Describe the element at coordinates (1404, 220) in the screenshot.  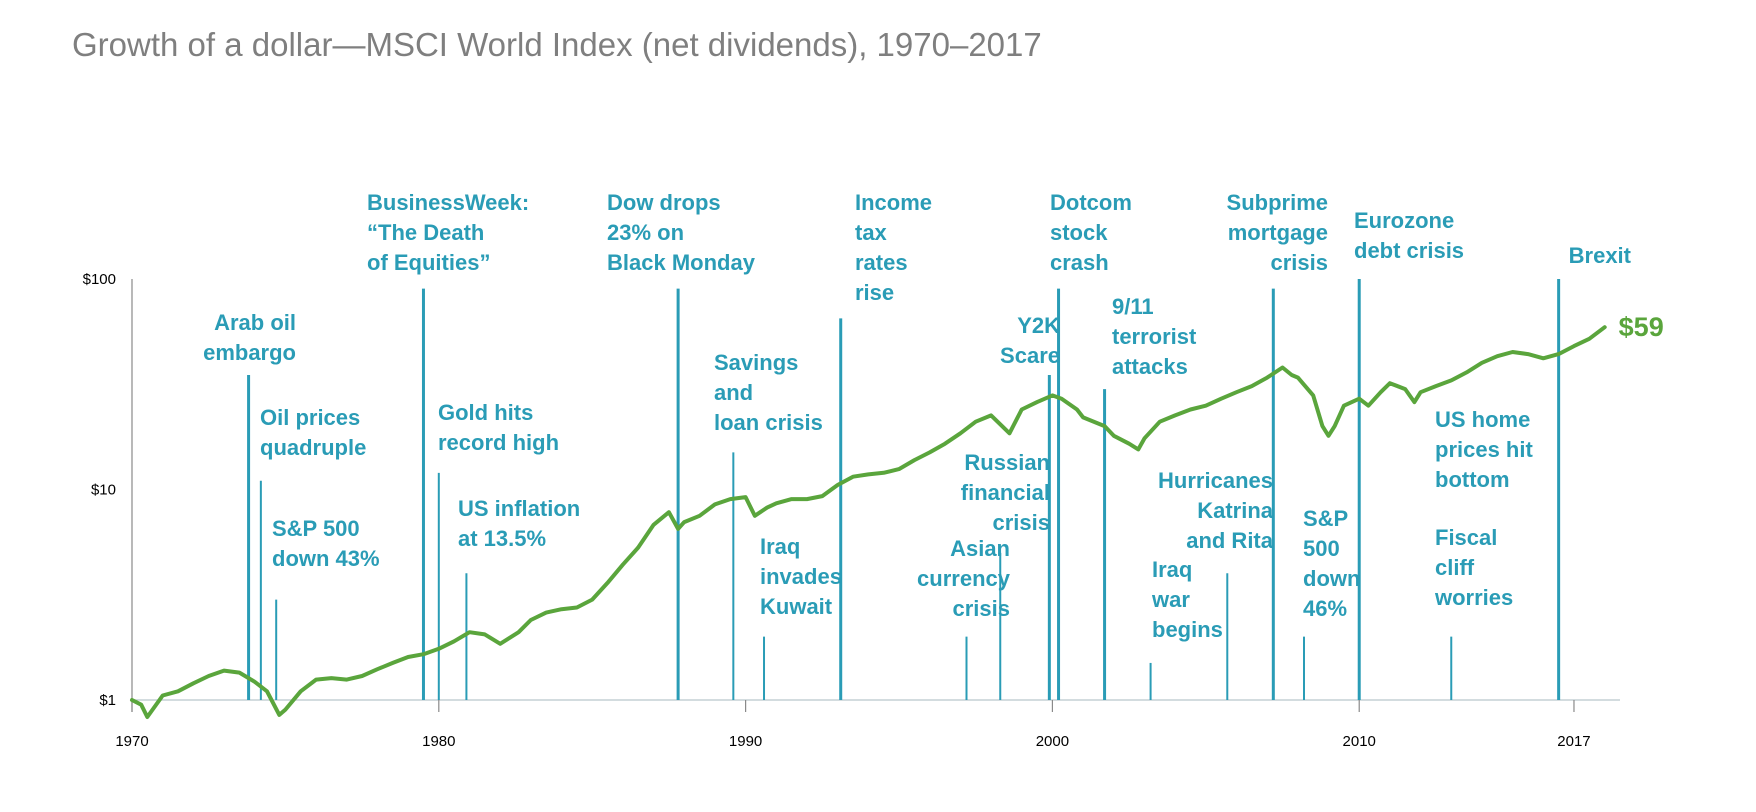
I see `event-label-line: Eurozone` at that location.